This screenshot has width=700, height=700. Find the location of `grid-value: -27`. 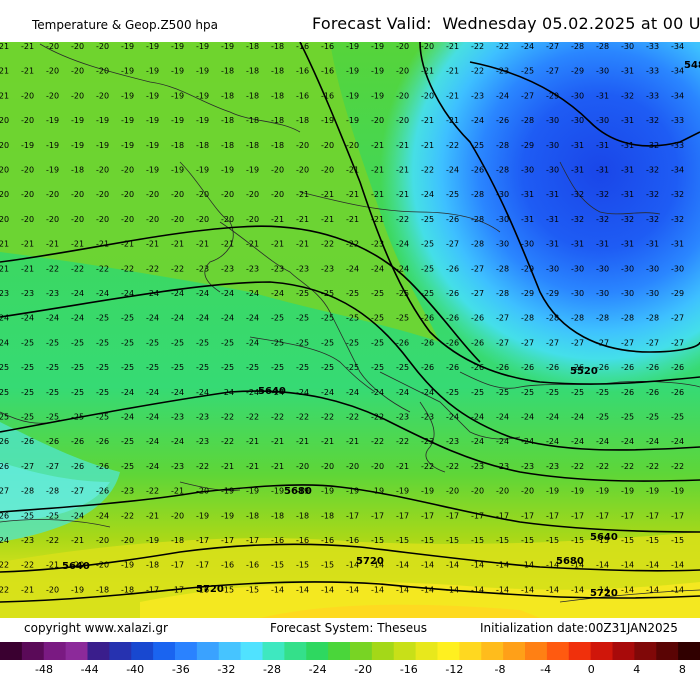

grid-value: -27 is located at coordinates (4, 491).